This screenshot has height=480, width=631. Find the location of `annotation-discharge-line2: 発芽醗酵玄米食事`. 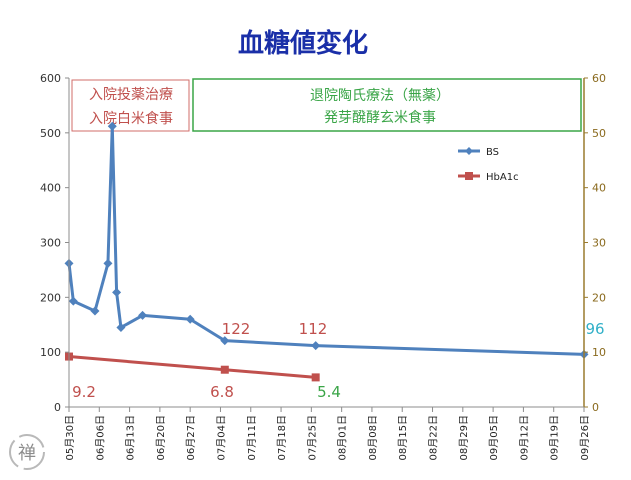

annotation-discharge-line2: 発芽醗酵玄米食事 is located at coordinates (380, 117).